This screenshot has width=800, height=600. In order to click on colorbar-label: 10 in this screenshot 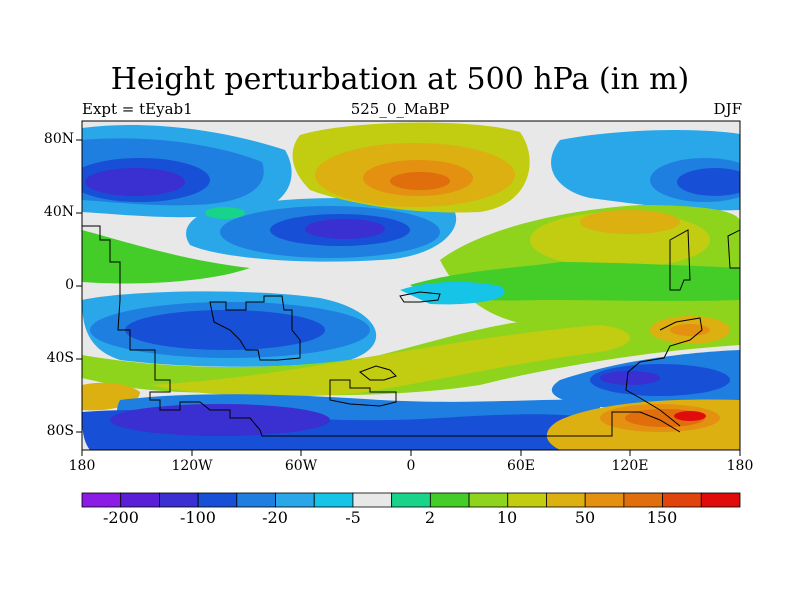, I will do `click(507, 517)`.